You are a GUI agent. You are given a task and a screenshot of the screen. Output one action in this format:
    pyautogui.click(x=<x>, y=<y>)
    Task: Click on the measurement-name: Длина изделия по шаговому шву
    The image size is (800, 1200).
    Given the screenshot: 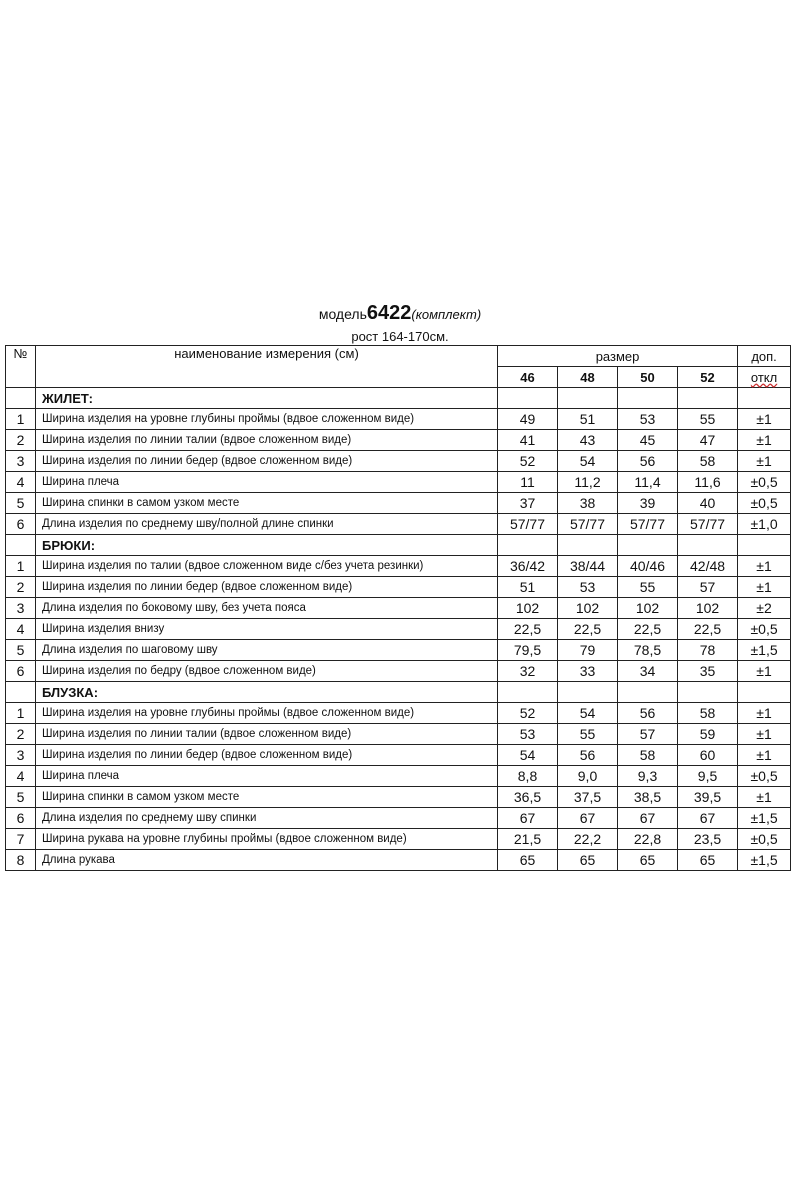 What is the action you would take?
    pyautogui.click(x=266, y=650)
    